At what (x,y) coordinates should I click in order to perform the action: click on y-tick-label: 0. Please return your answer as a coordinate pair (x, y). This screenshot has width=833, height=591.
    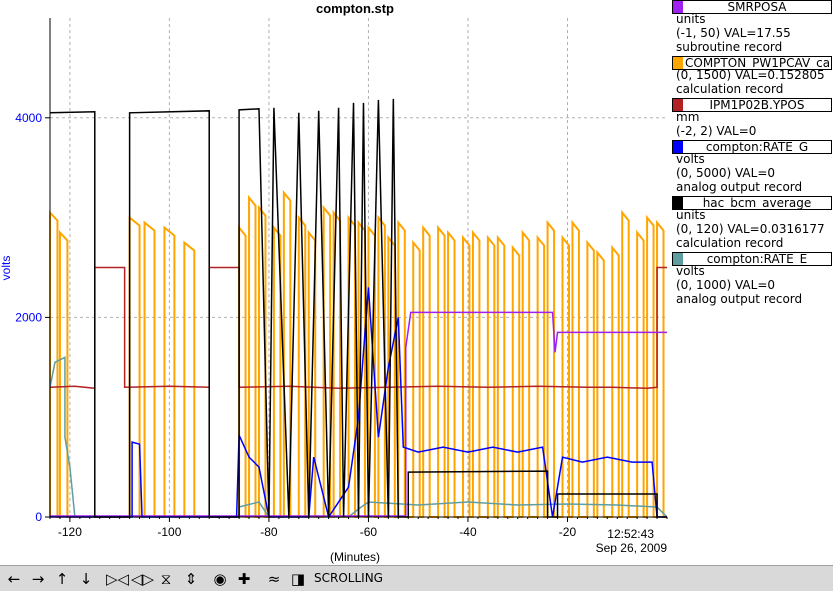
    Looking at the image, I should click on (38, 517).